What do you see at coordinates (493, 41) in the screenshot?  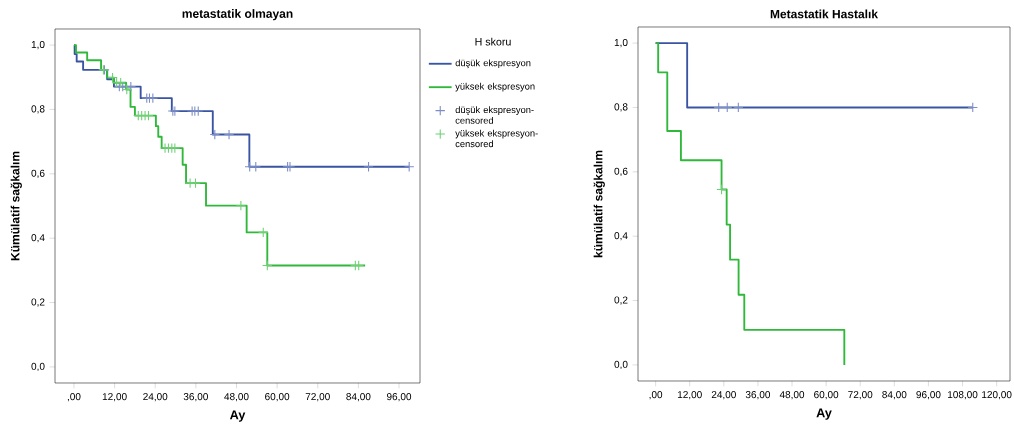 I see `legend-title: H skoru` at bounding box center [493, 41].